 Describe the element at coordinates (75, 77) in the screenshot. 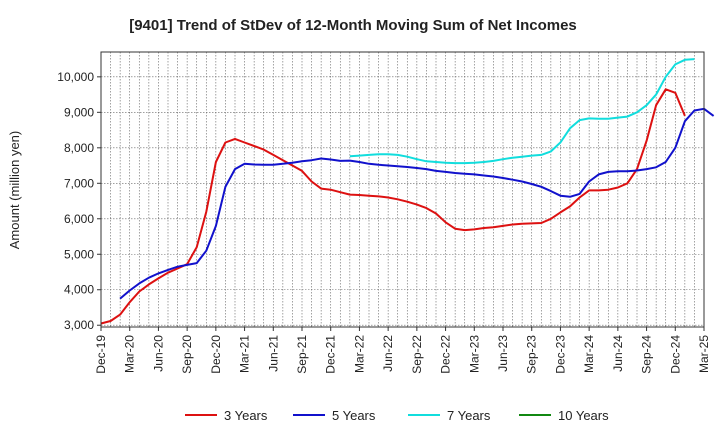

I see `y-tick-label: 10,000` at that location.